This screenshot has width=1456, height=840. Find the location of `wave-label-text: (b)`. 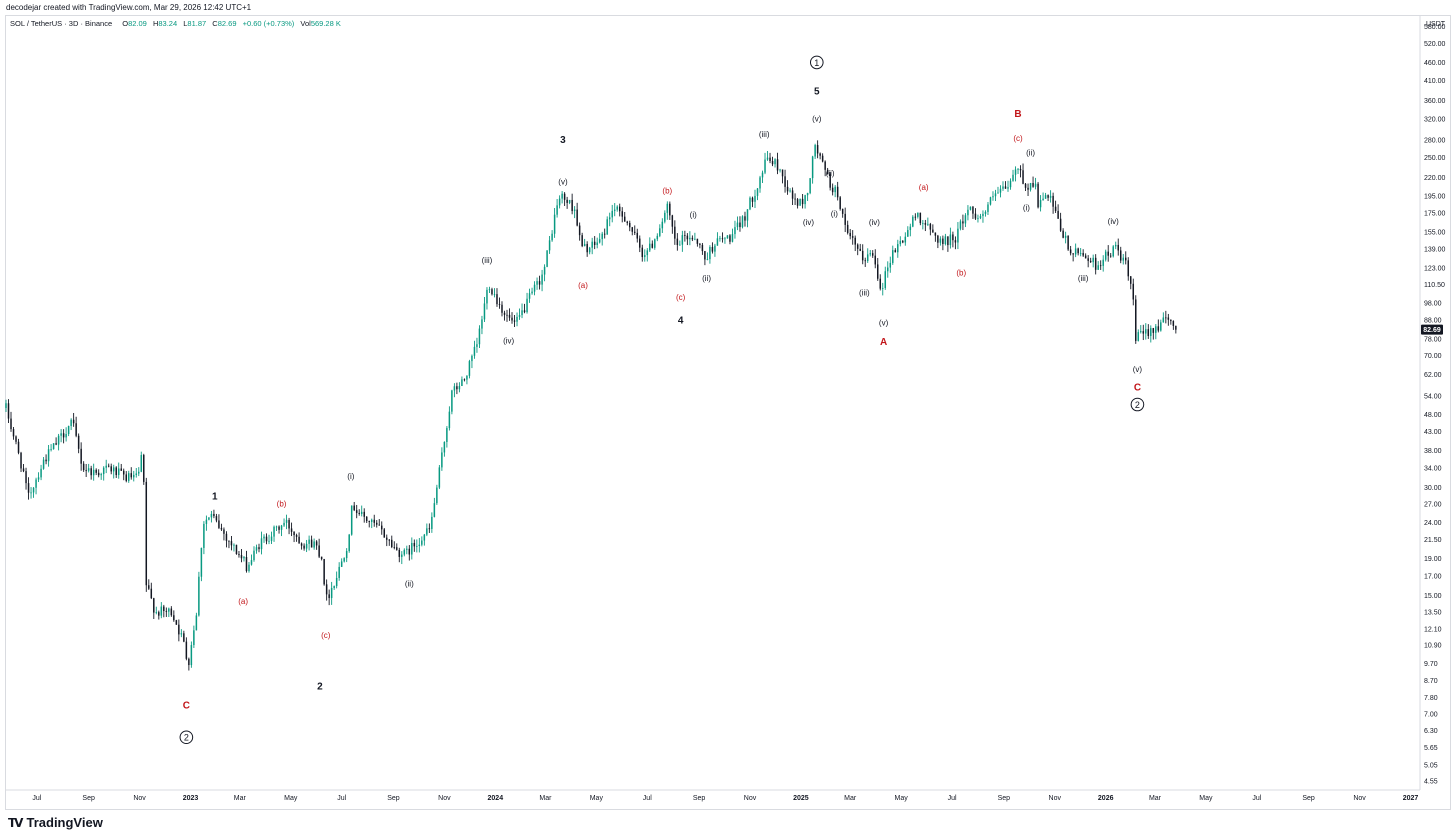

wave-label-text: (b) is located at coordinates (961, 273).